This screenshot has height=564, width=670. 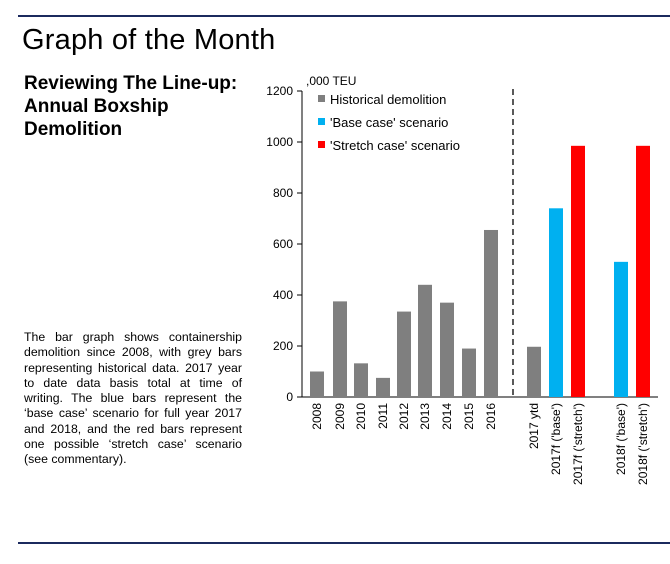 I want to click on legend-swatch-historical, so click(x=321, y=98).